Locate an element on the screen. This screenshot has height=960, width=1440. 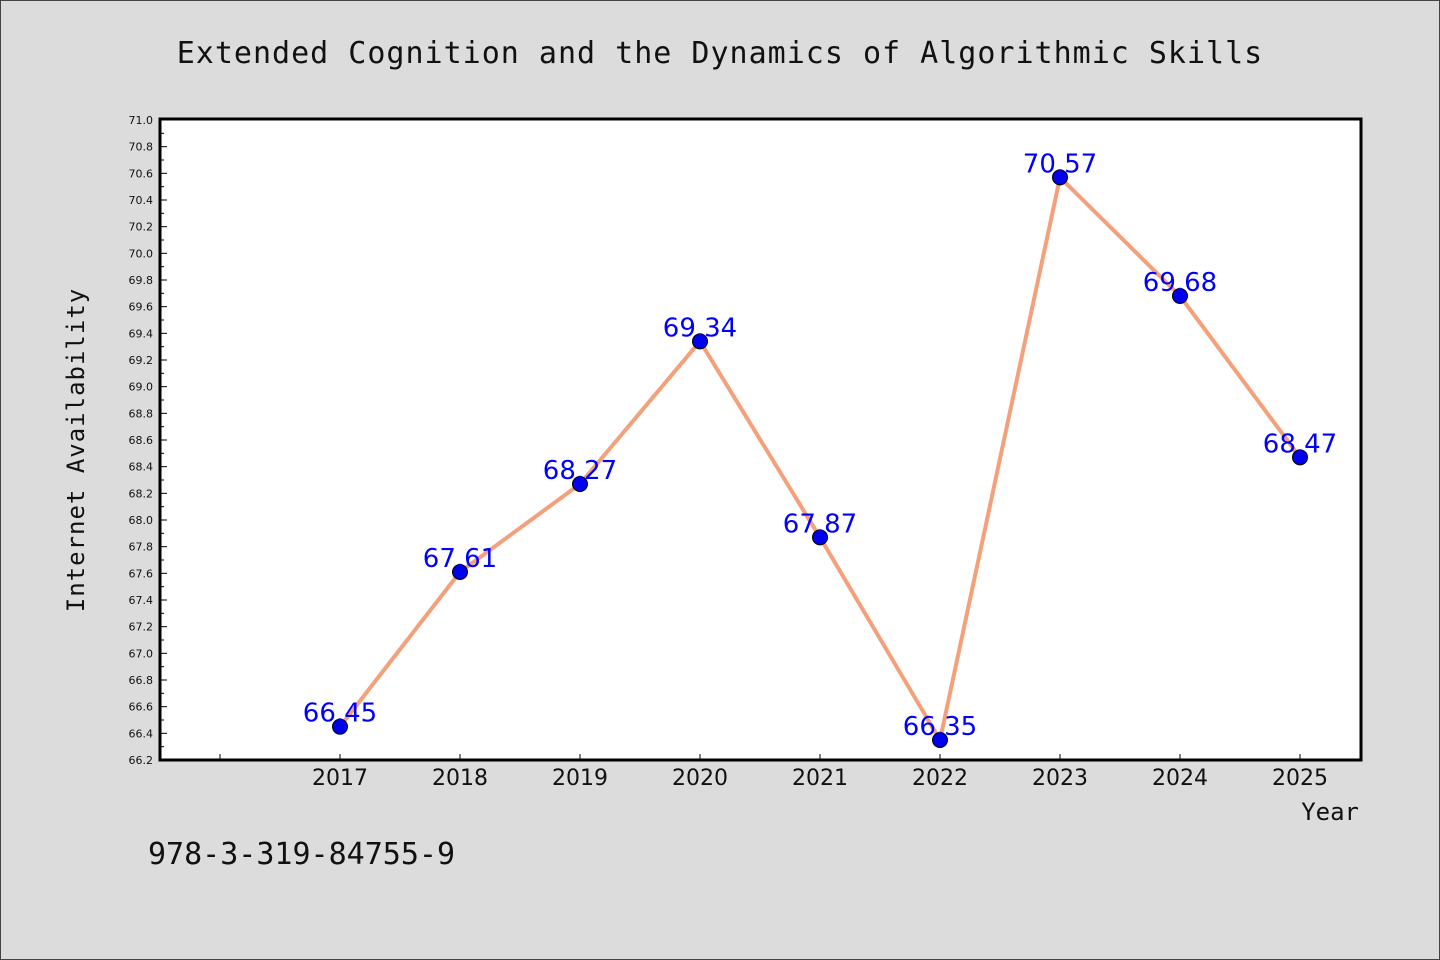
x-tick-label: 2021 is located at coordinates (820, 778).